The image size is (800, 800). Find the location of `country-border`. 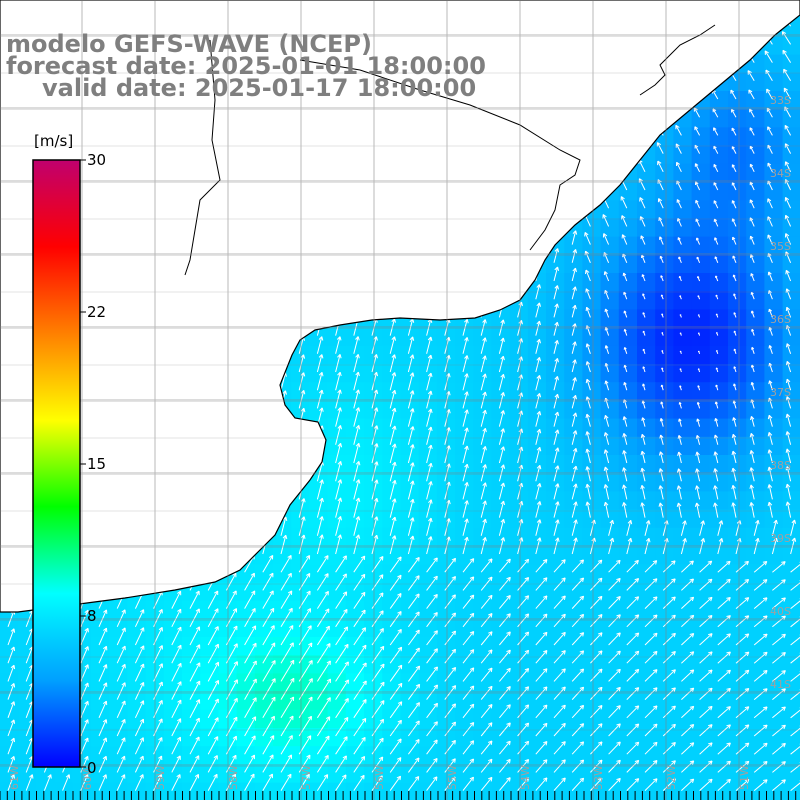

country-border is located at coordinates (440, 155).